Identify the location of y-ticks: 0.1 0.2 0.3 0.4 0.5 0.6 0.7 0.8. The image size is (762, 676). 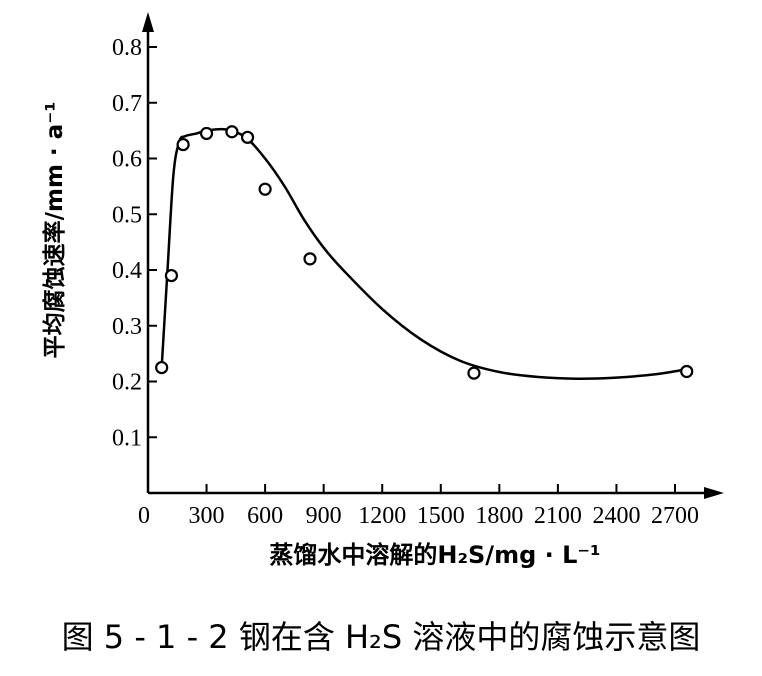
(134, 243).